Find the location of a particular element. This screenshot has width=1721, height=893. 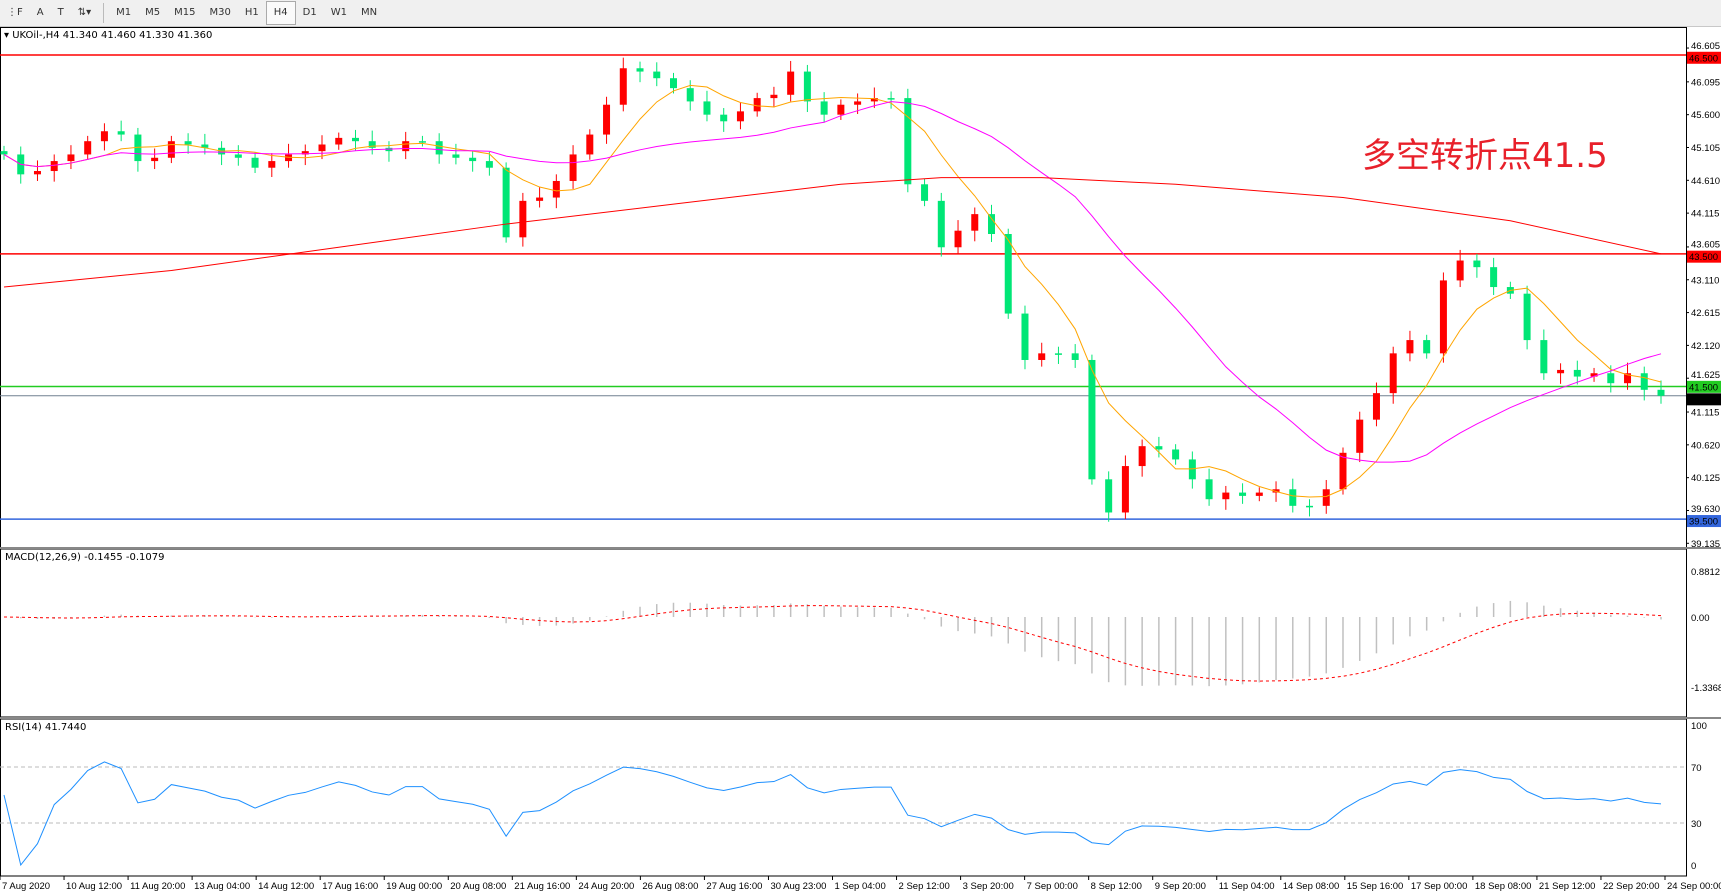

price-tick: 39.630 is located at coordinates (1705, 509).